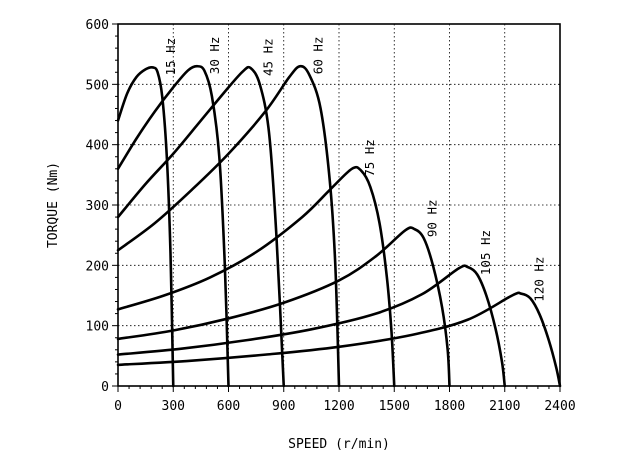 The image size is (640, 460). What do you see at coordinates (173, 406) in the screenshot?
I see `x-tick-label-300: 300` at bounding box center [173, 406].